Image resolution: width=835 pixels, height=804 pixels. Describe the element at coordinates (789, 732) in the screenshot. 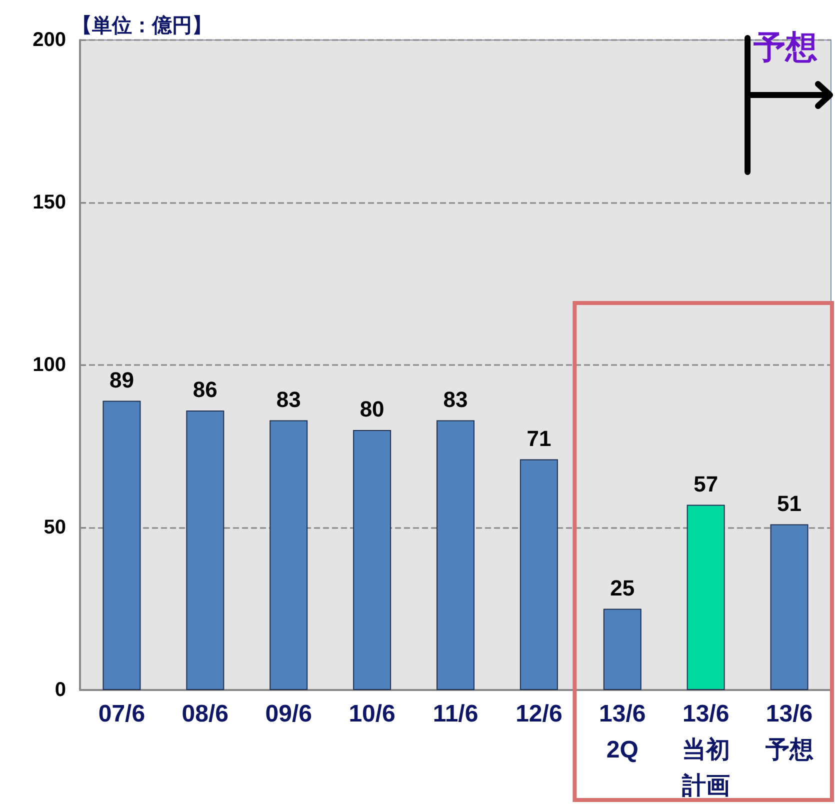

I see `x-tick-label: 13/6 予想` at that location.